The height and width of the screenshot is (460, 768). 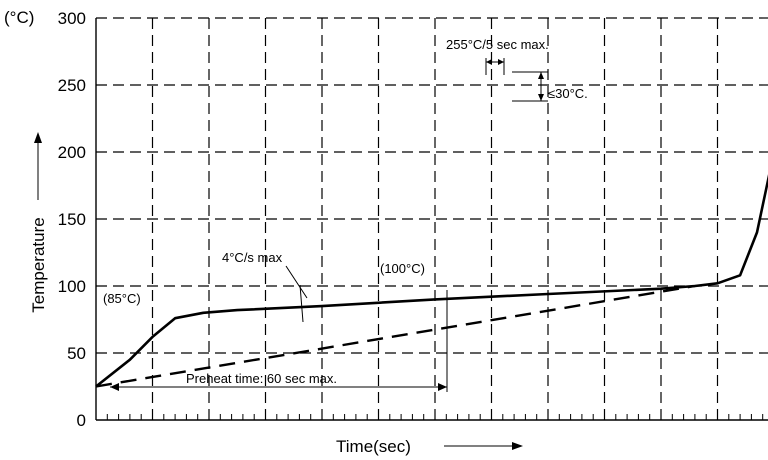 What do you see at coordinates (517, 446) in the screenshot?
I see `x-axis-arrow-head` at bounding box center [517, 446].